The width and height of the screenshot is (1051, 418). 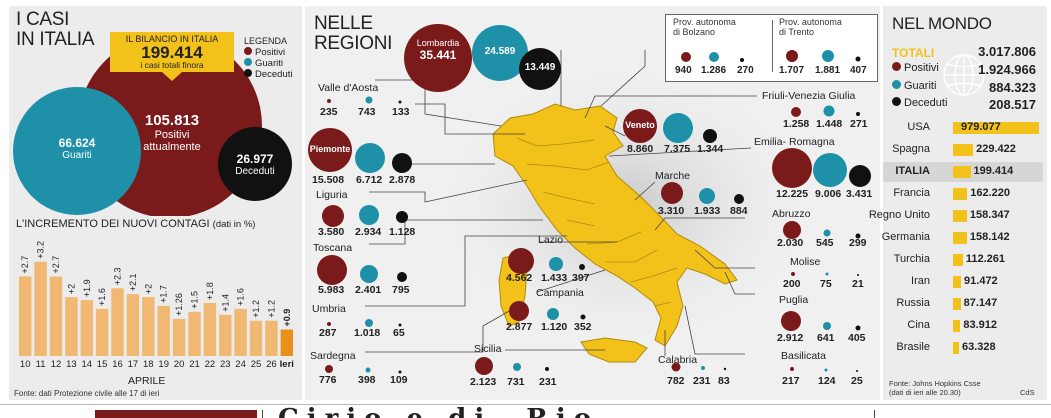 What do you see at coordinates (77, 143) in the screenshot?
I see `guariti-value: 66.624` at bounding box center [77, 143].